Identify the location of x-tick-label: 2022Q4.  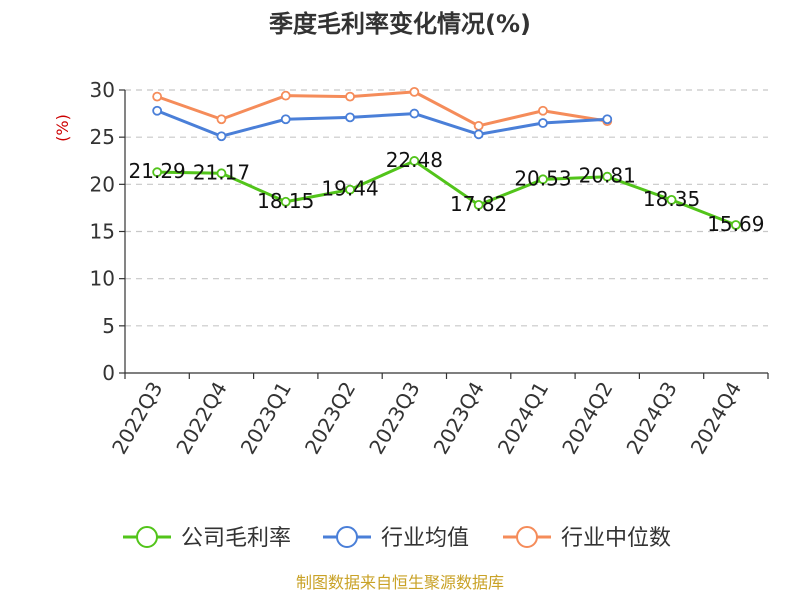
(201, 418).